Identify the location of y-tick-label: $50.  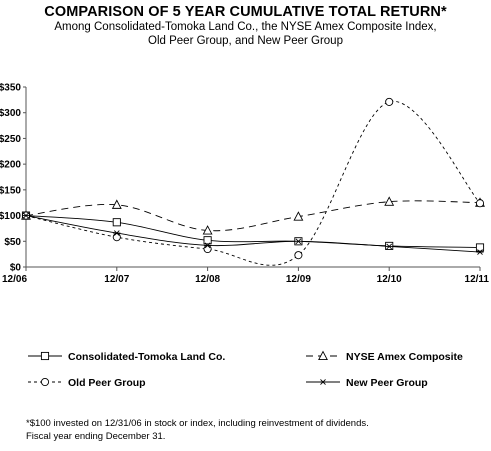
(12, 242).